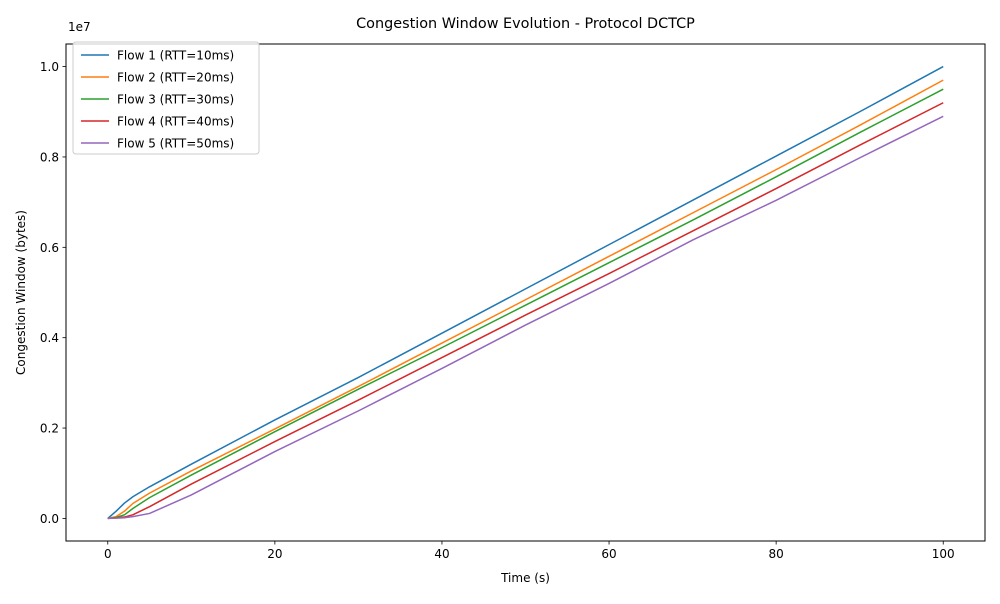 The height and width of the screenshot is (604, 1000). Describe the element at coordinates (175, 56) in the screenshot. I see `legend-label-flow-1: Flow 1 (RTT=10ms)` at that location.